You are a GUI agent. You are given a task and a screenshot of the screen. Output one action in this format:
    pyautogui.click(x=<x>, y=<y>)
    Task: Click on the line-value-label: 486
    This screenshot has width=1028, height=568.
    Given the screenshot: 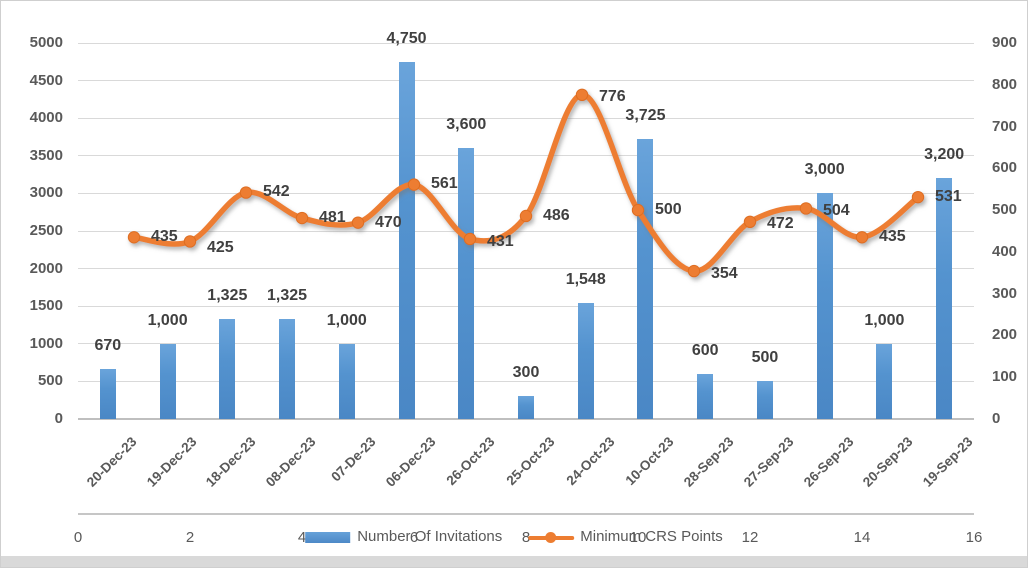 What is the action you would take?
    pyautogui.click(x=556, y=215)
    